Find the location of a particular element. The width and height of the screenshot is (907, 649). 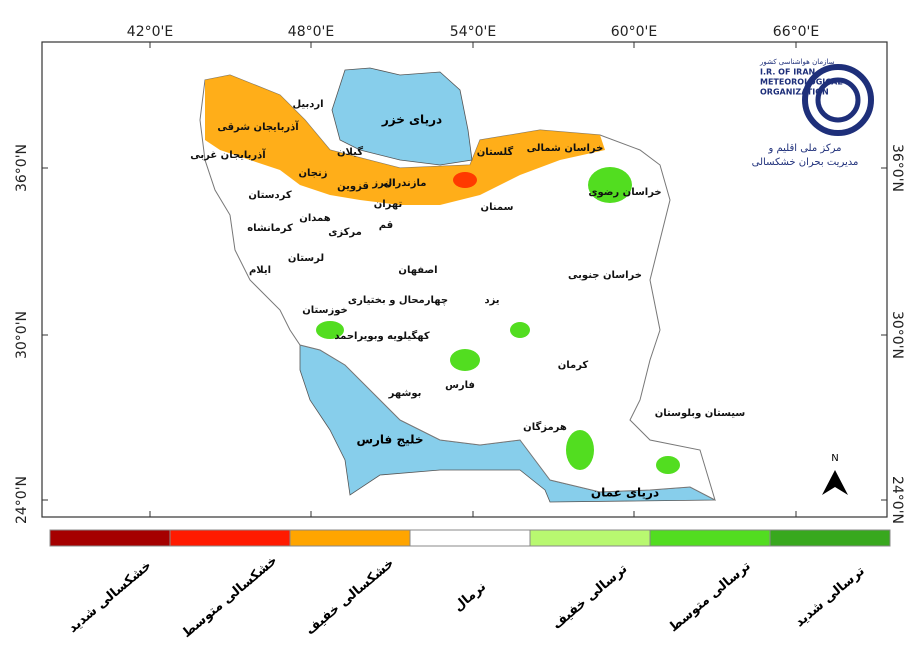

logo-emblem is located at coordinates (838, 100).